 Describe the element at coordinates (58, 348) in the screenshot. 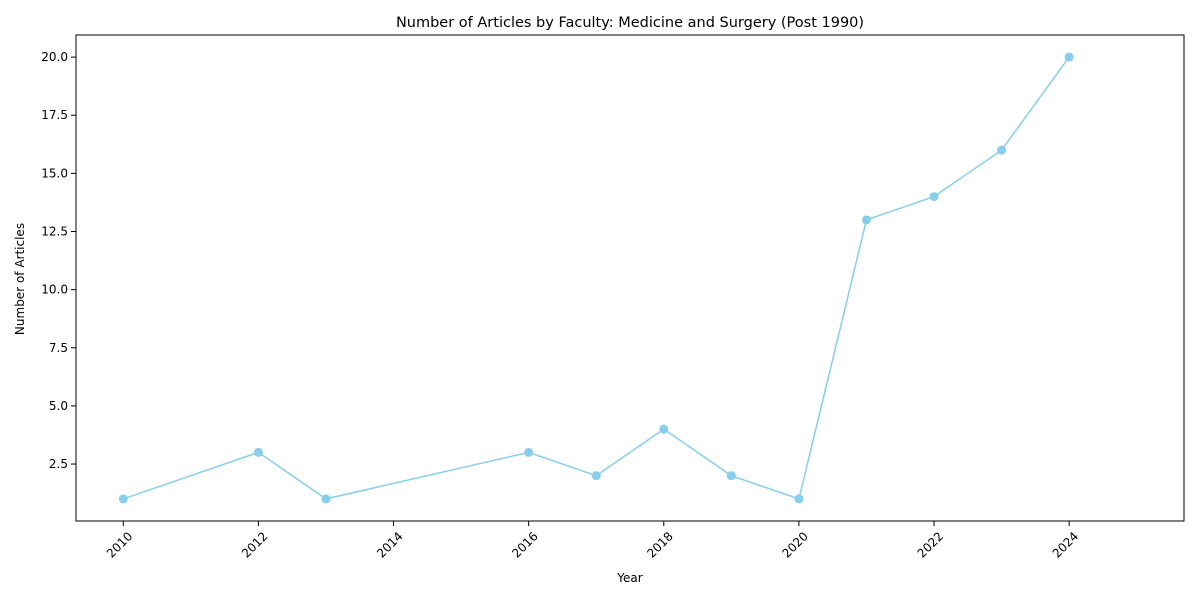

I see `y-tick-label: 7.5` at that location.